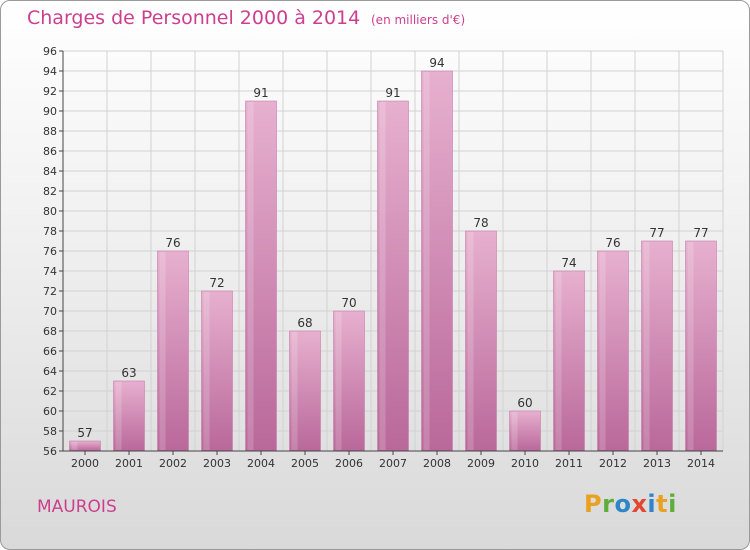  I want to click on logo-letter: o, so click(623, 504).